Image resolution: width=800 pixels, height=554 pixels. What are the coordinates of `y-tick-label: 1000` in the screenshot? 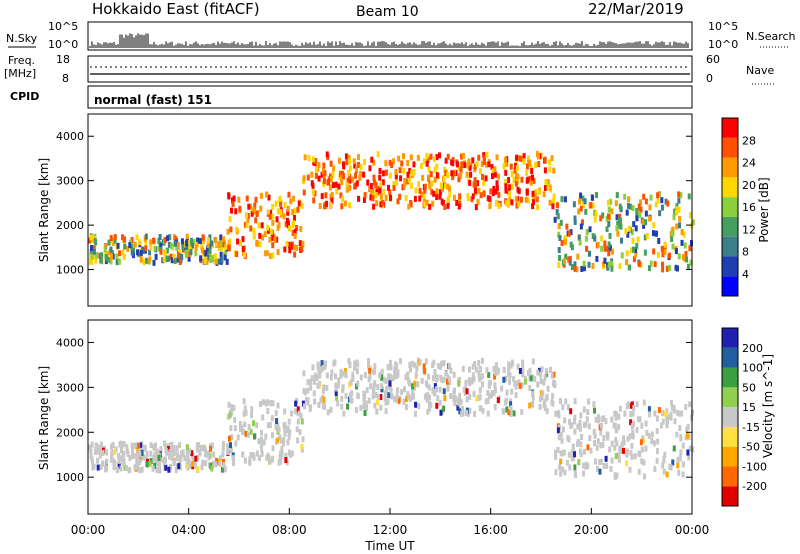 It's located at (70, 270).